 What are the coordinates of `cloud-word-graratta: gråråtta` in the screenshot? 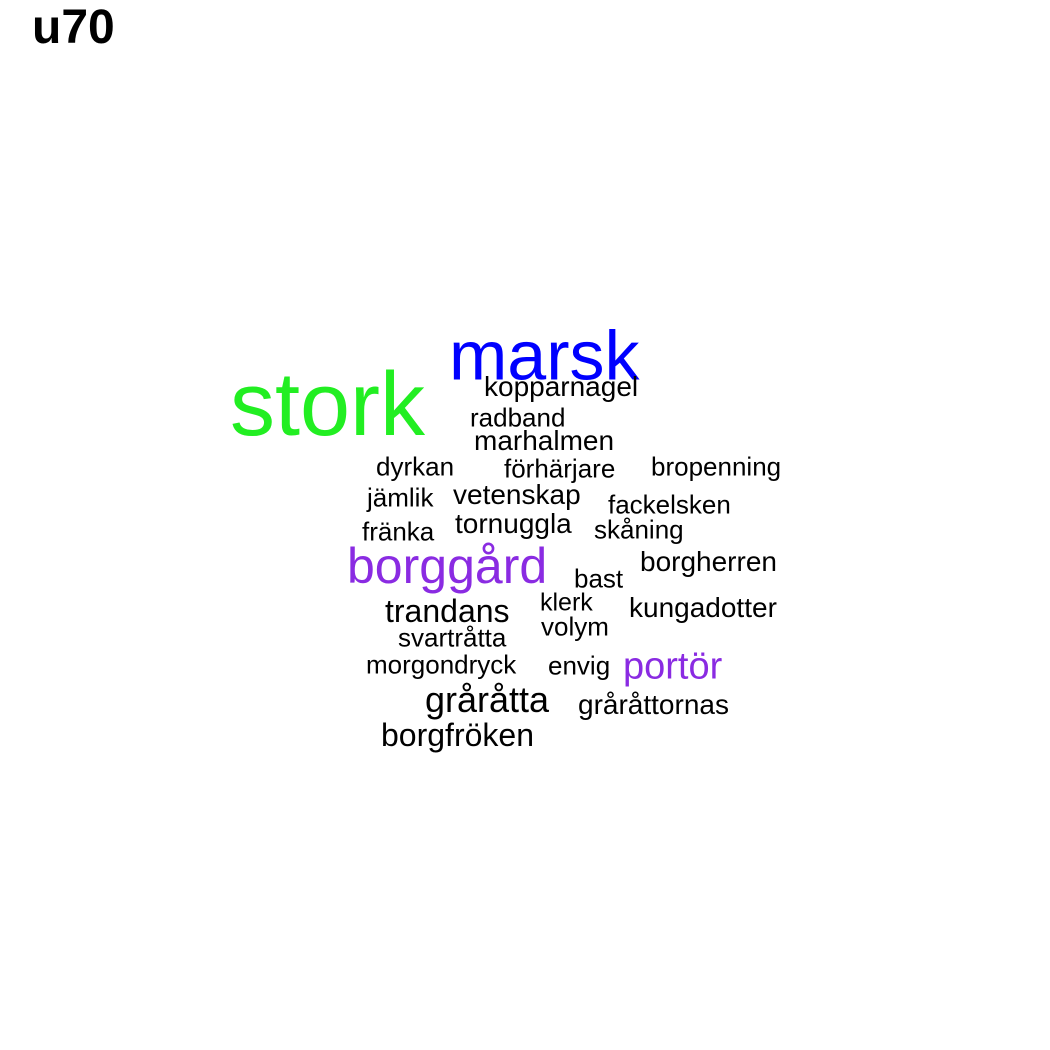 It's located at (487, 699).